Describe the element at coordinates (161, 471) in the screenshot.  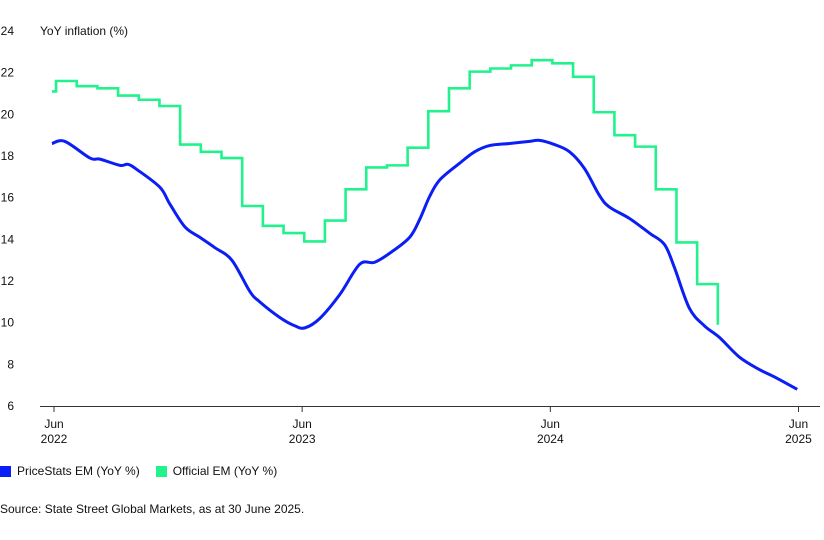
I see `legend-swatch-official` at that location.